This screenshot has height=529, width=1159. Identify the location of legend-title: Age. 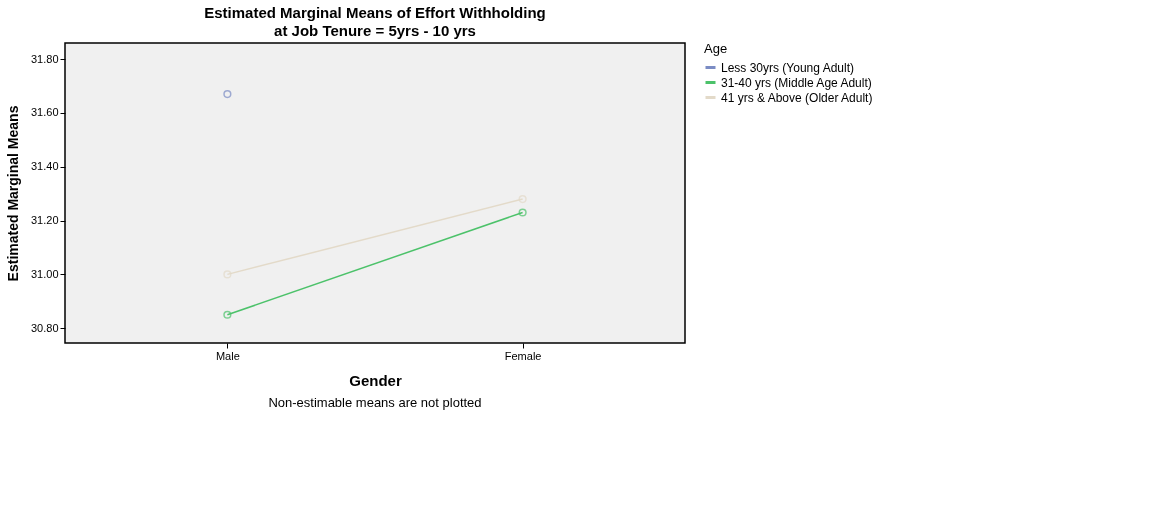
(716, 48).